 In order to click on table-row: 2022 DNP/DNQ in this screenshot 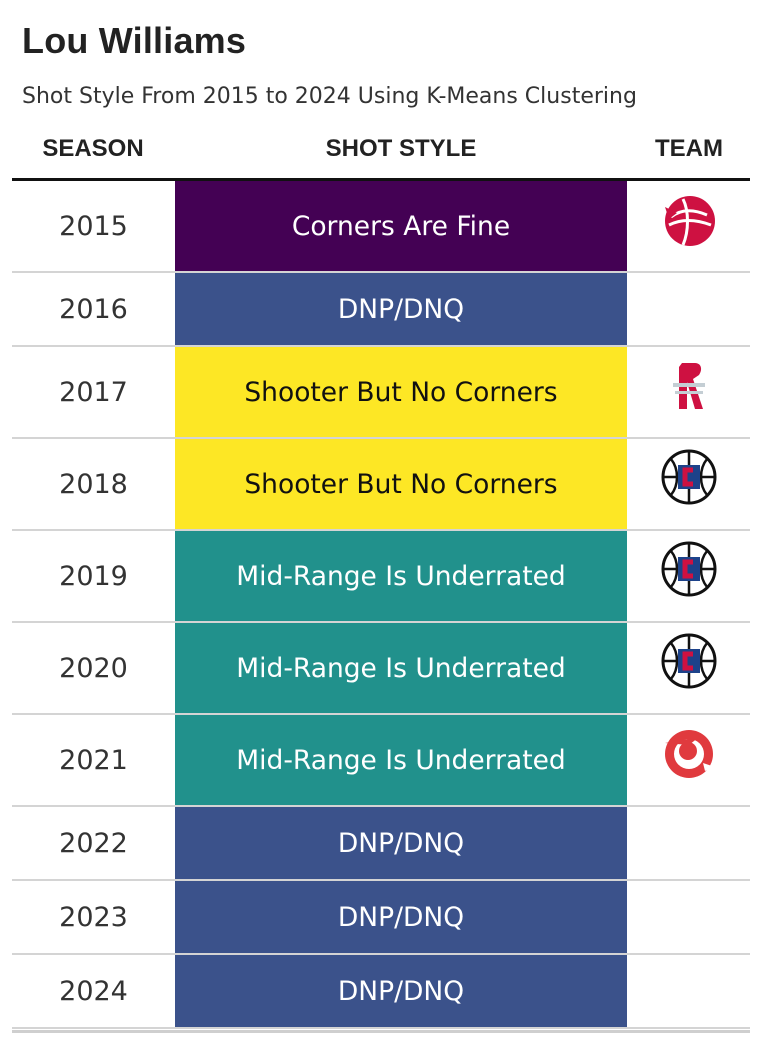, I will do `click(381, 843)`.